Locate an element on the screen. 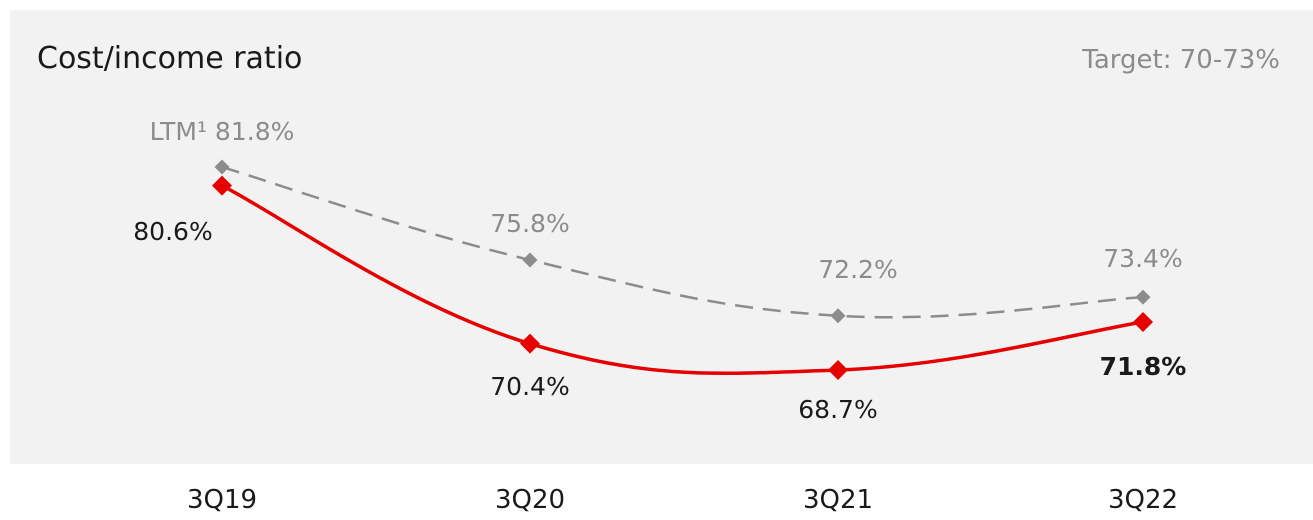 The height and width of the screenshot is (520, 1313). main-marker-3q22 is located at coordinates (1143, 321).